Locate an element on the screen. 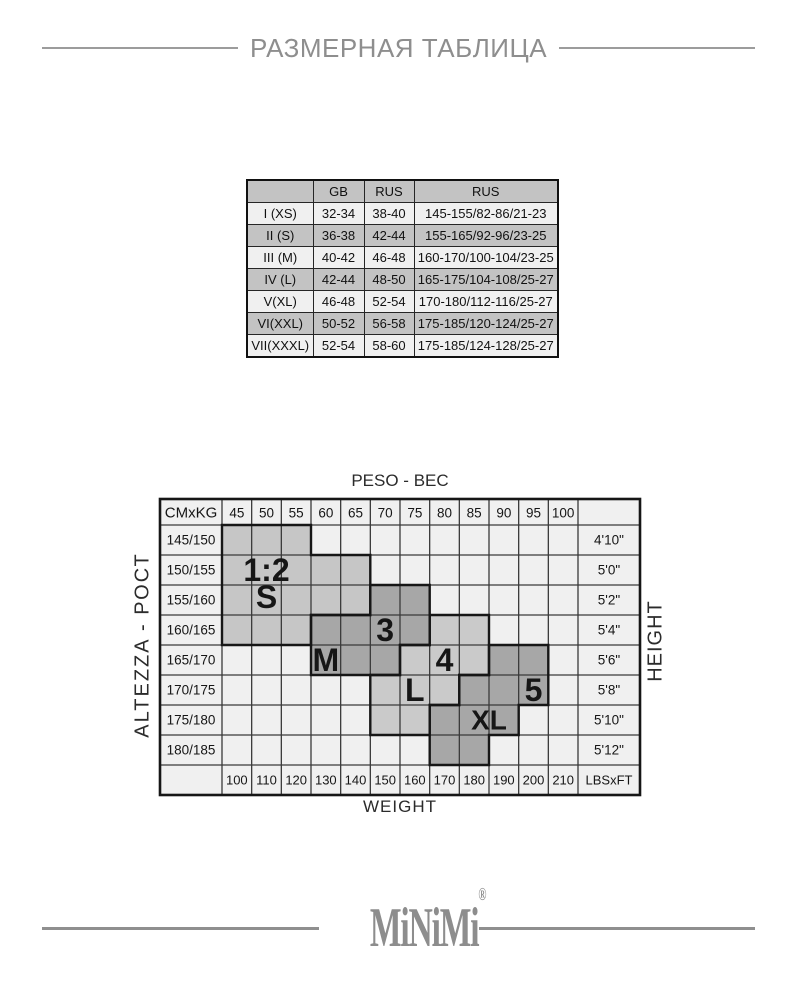 The height and width of the screenshot is (1000, 800). lbs-tick: 110 is located at coordinates (266, 780).